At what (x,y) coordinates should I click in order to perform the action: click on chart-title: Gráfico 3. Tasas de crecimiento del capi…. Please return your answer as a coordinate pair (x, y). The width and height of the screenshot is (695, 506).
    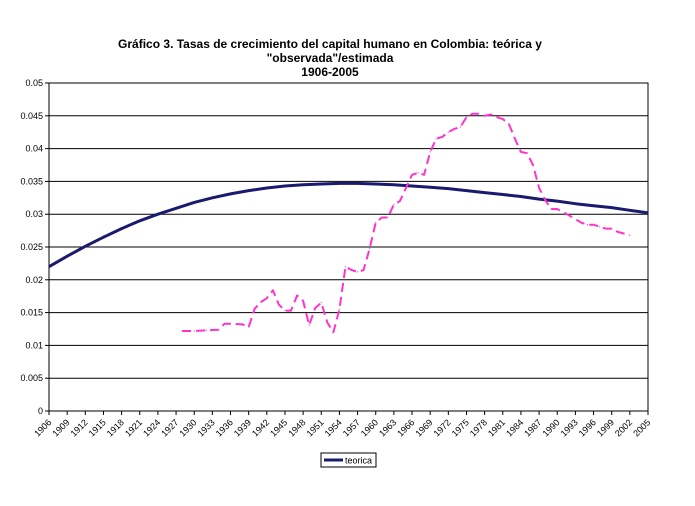
    Looking at the image, I should click on (330, 58).